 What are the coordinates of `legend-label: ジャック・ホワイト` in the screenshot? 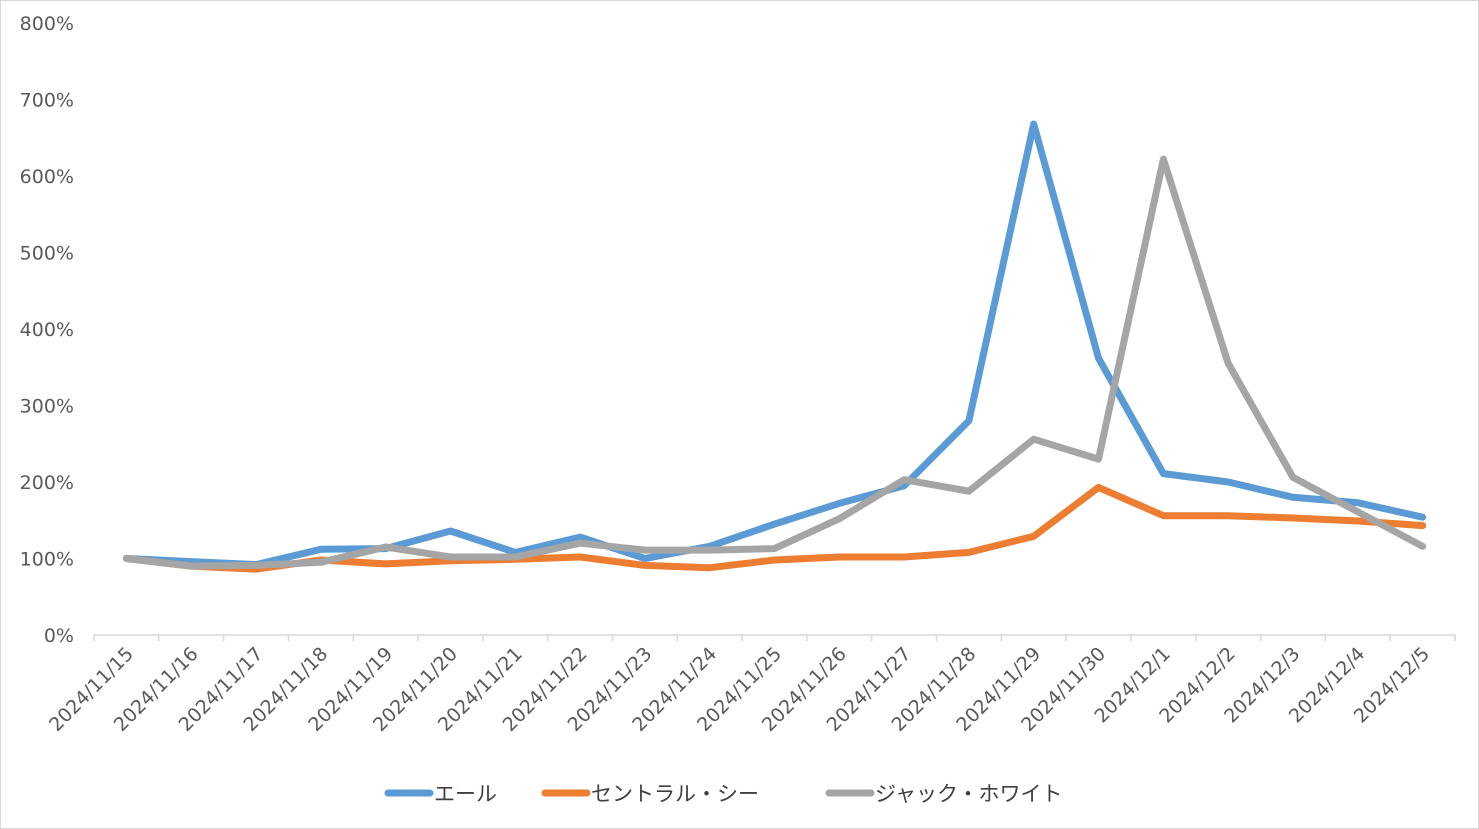 It's located at (969, 794).